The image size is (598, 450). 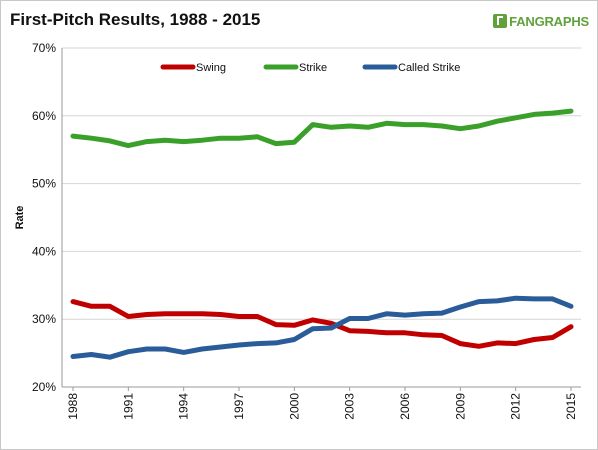 I want to click on fangraphs-logo: FANGRAPHS, so click(x=541, y=21).